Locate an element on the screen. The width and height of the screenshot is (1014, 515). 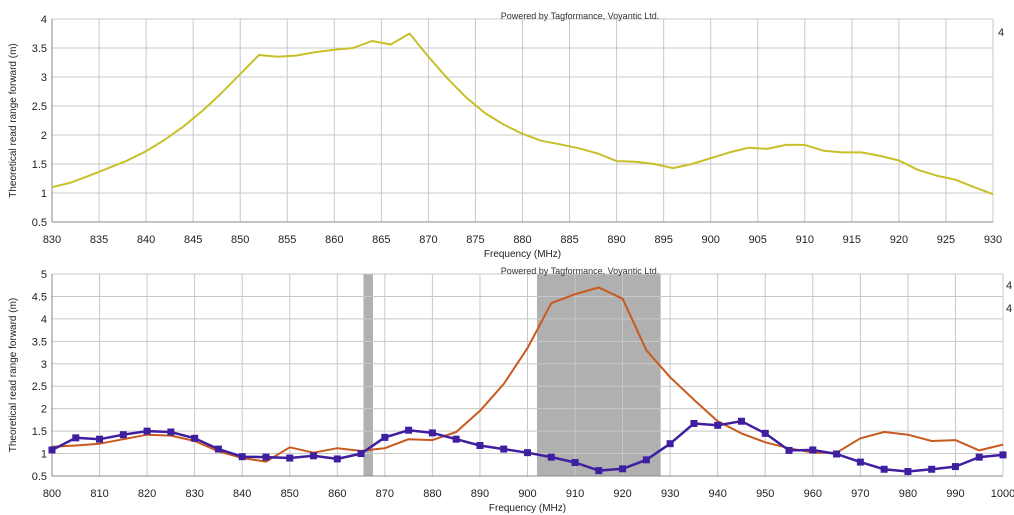
x-tick-label: 875 is located at coordinates (475, 240).